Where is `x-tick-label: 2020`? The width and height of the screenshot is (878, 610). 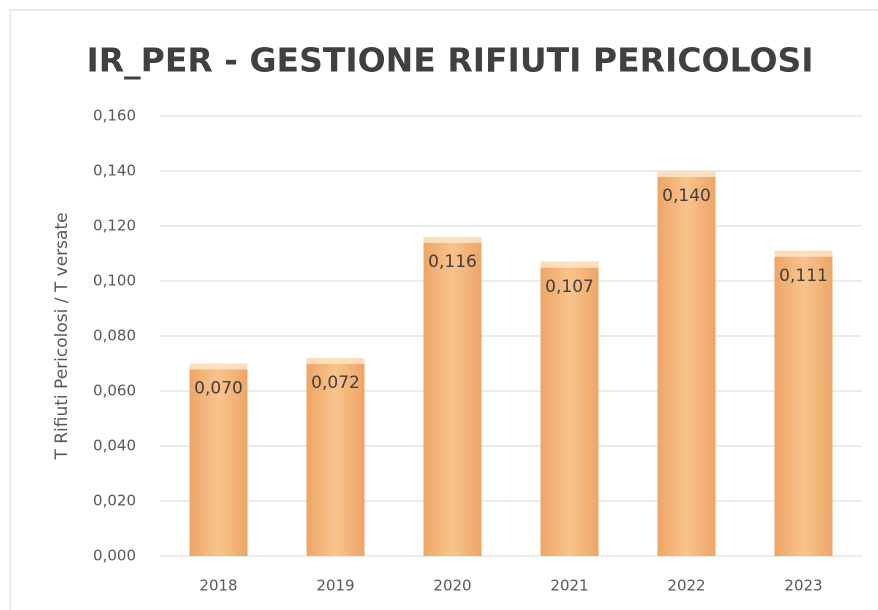 x-tick-label: 2020 is located at coordinates (452, 586).